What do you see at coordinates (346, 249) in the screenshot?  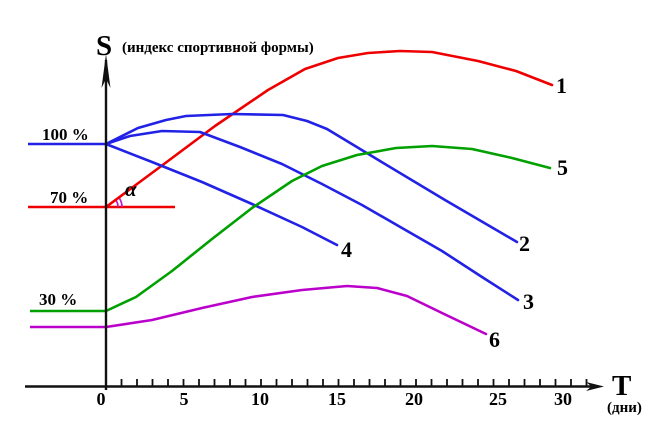 I see `curve-label-4: 4` at bounding box center [346, 249].